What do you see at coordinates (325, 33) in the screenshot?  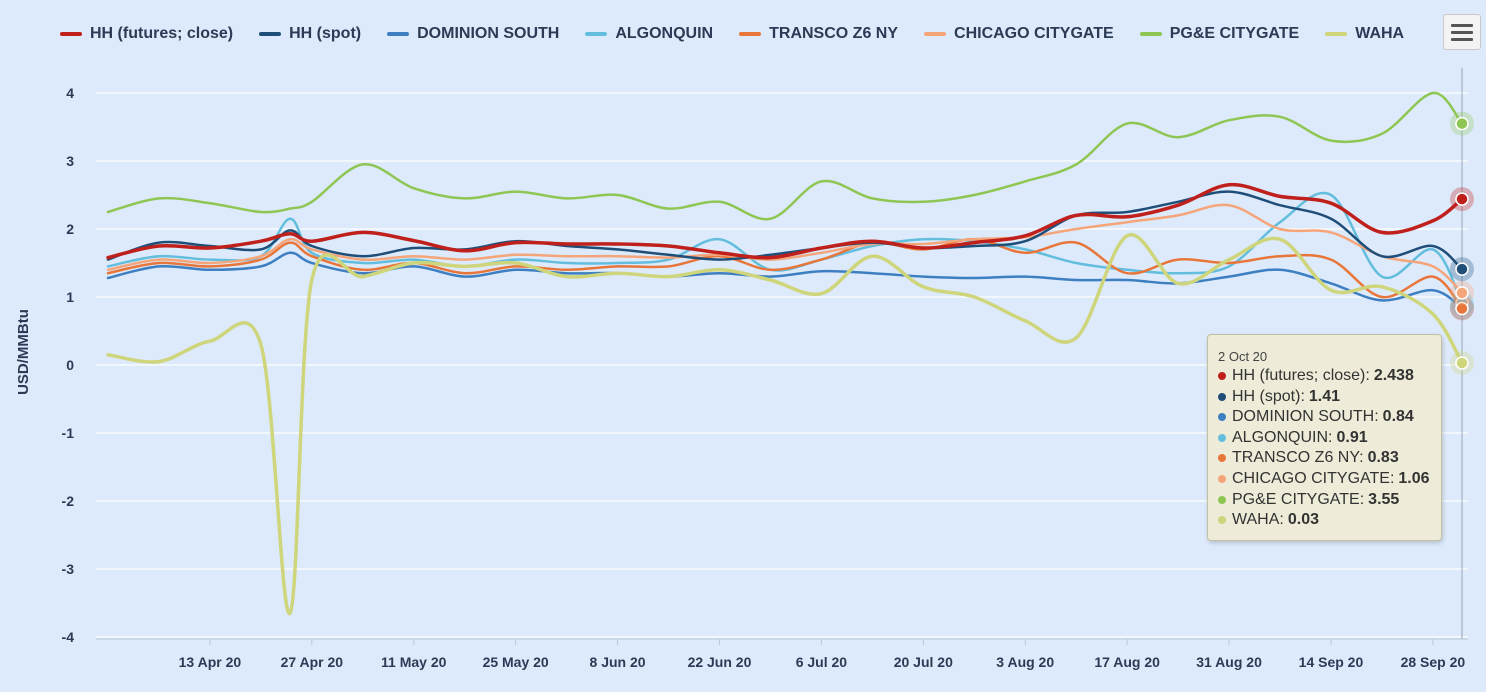 I see `legend-label: HH (spot)` at bounding box center [325, 33].